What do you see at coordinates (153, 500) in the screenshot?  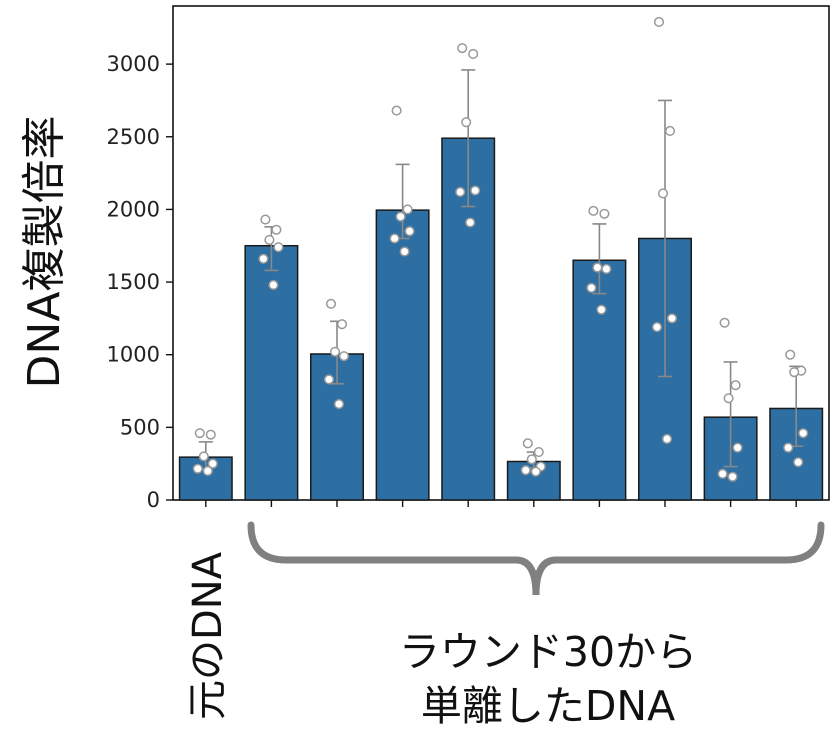 I see `y-tick-label: 0` at bounding box center [153, 500].